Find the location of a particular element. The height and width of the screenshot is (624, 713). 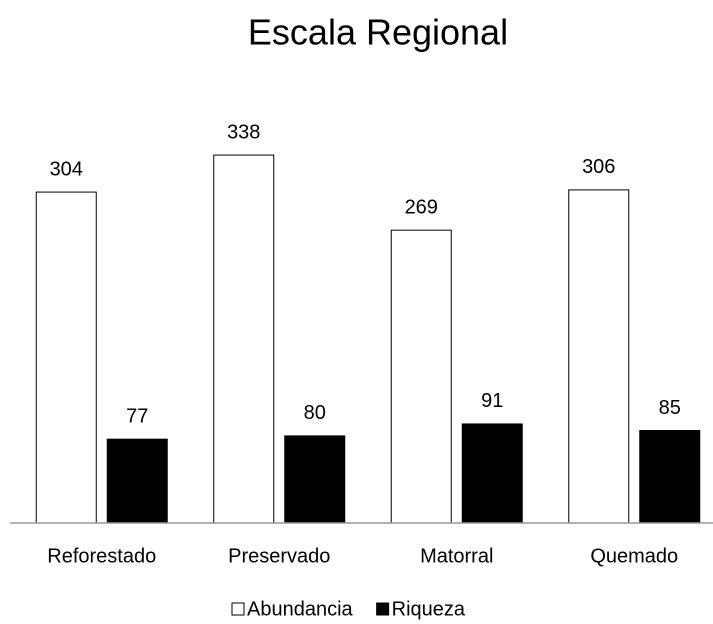

data-label: 91 is located at coordinates (492, 401).